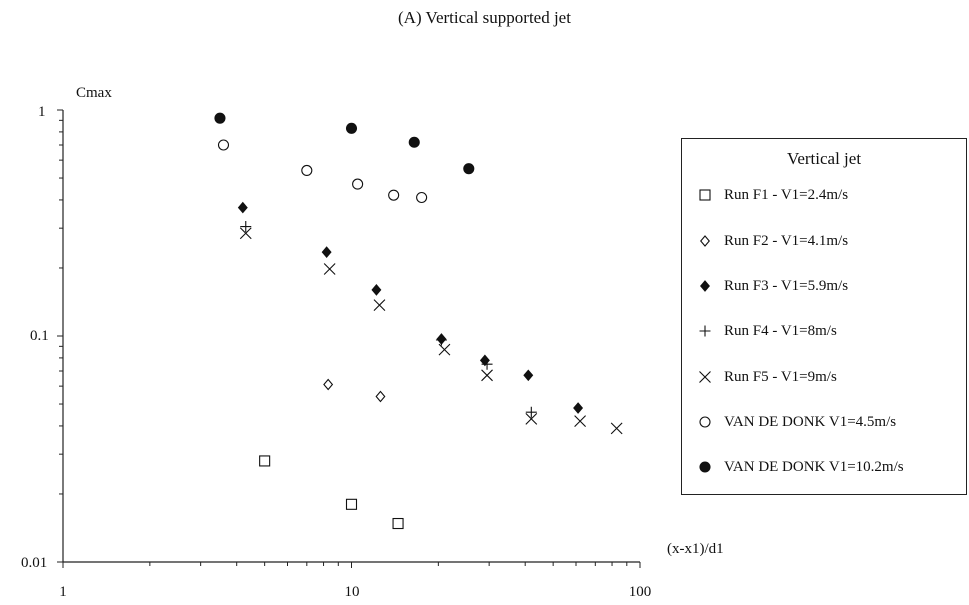 The width and height of the screenshot is (969, 605). I want to click on legend-item-run-f2: Run F2 - V1=4.1m/s, so click(772, 241).